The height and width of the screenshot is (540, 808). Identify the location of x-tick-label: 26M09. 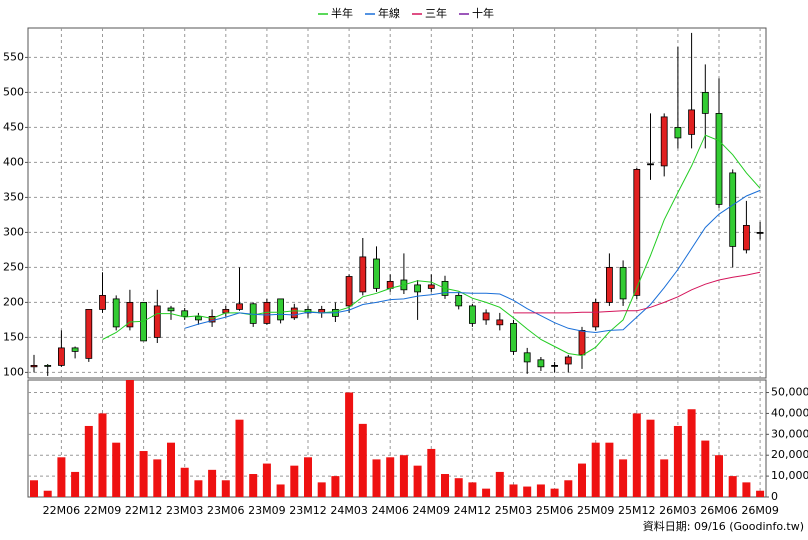
(760, 510).